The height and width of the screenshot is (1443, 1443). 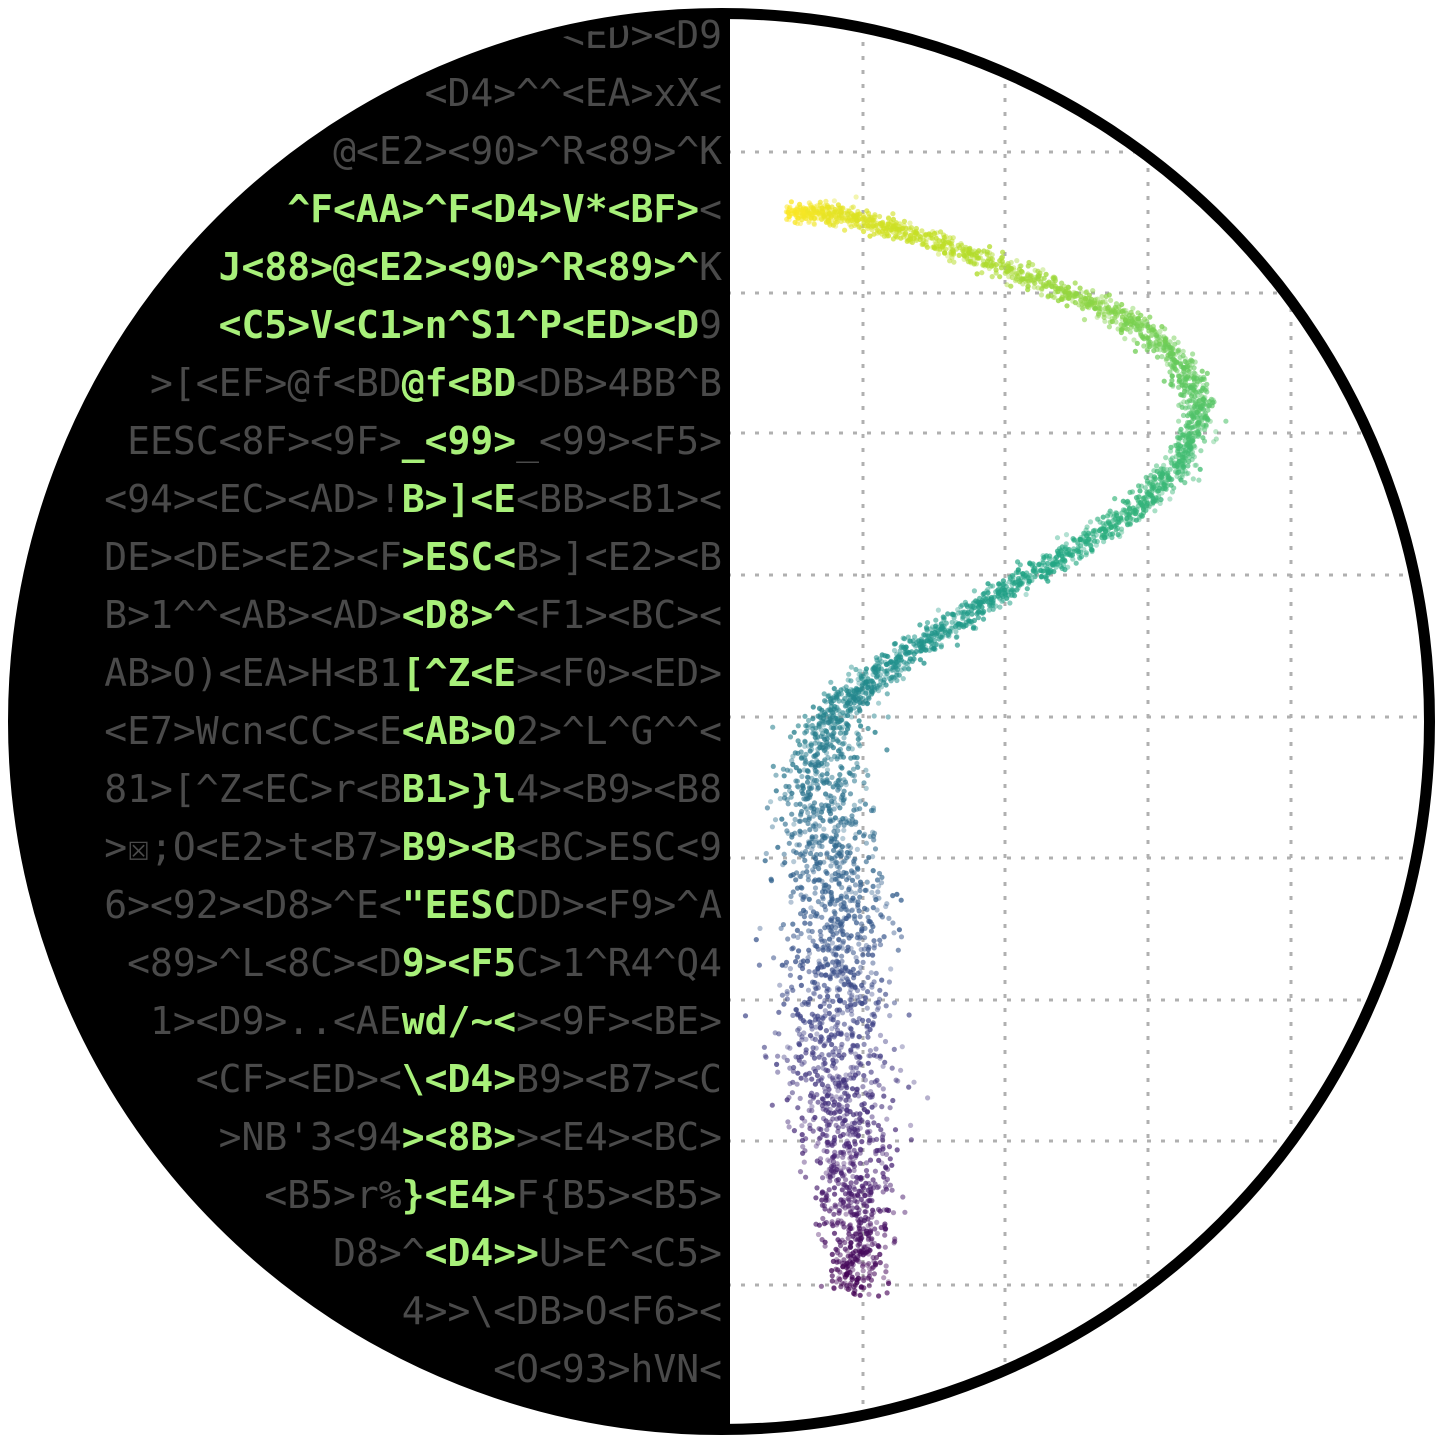 What do you see at coordinates (527, 1253) in the screenshot?
I see `terminal-row: D8>^<D4>>U>E^<C5>` at bounding box center [527, 1253].